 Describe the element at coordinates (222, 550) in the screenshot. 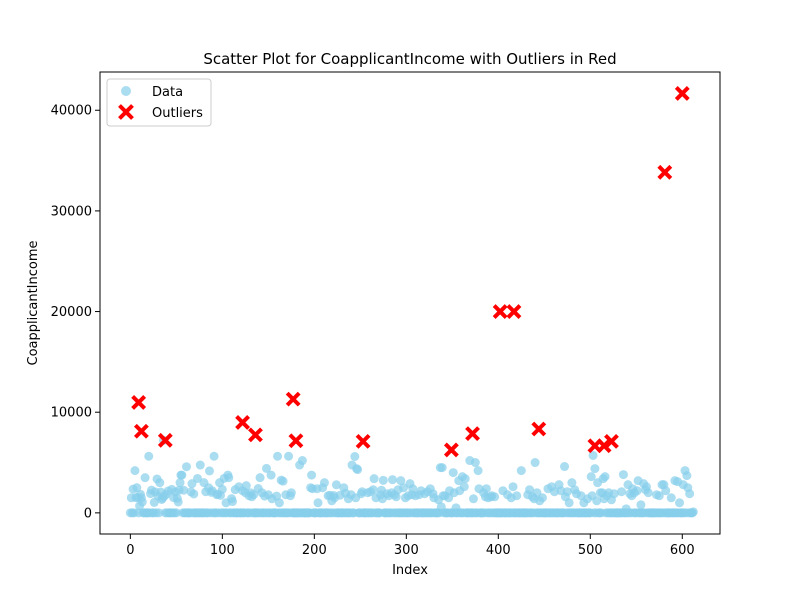

I see `x-tick-label: 100` at that location.